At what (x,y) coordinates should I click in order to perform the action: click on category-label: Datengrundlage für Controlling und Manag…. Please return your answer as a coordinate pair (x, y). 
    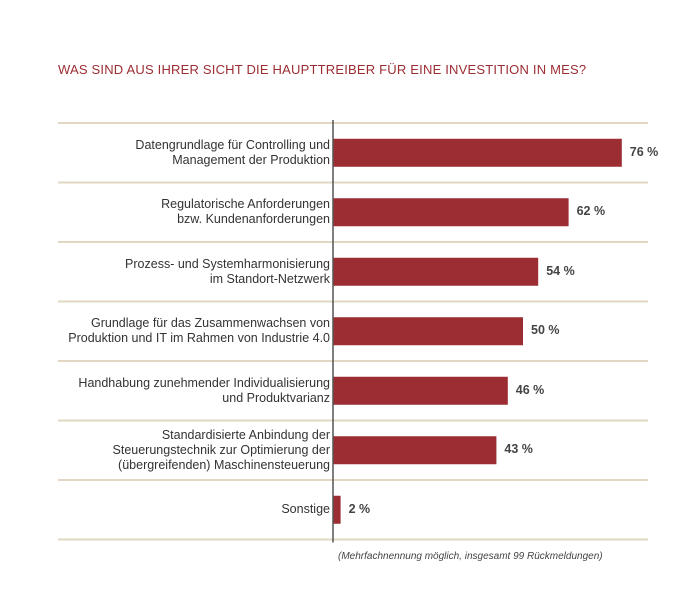
    Looking at the image, I should click on (232, 152).